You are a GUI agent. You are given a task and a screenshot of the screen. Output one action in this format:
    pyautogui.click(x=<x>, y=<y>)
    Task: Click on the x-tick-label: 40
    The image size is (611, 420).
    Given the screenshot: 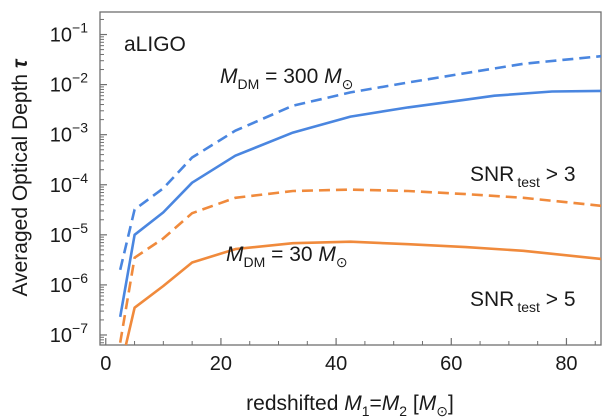 What is the action you would take?
    pyautogui.click(x=336, y=364)
    